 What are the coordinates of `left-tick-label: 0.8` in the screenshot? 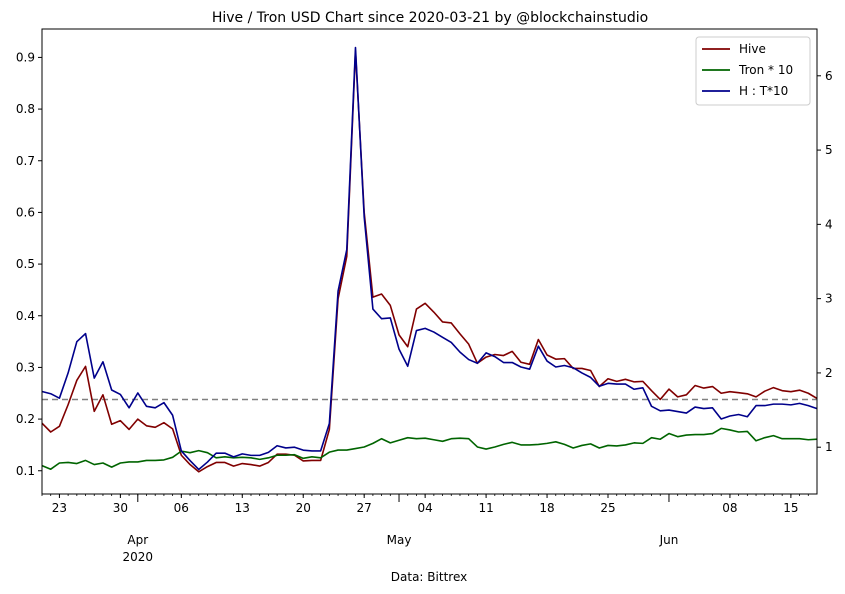 It's located at (25, 109).